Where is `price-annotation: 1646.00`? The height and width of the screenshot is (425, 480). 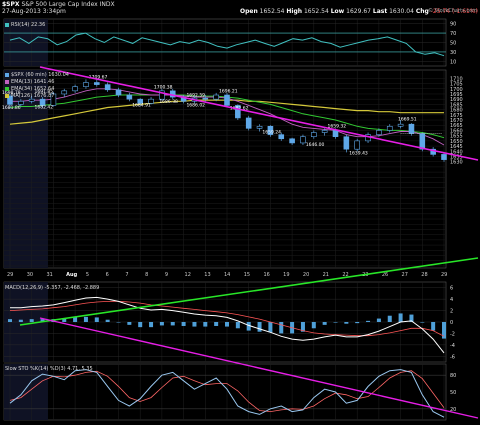 price-annotation: 1646.00 is located at coordinates (315, 145).